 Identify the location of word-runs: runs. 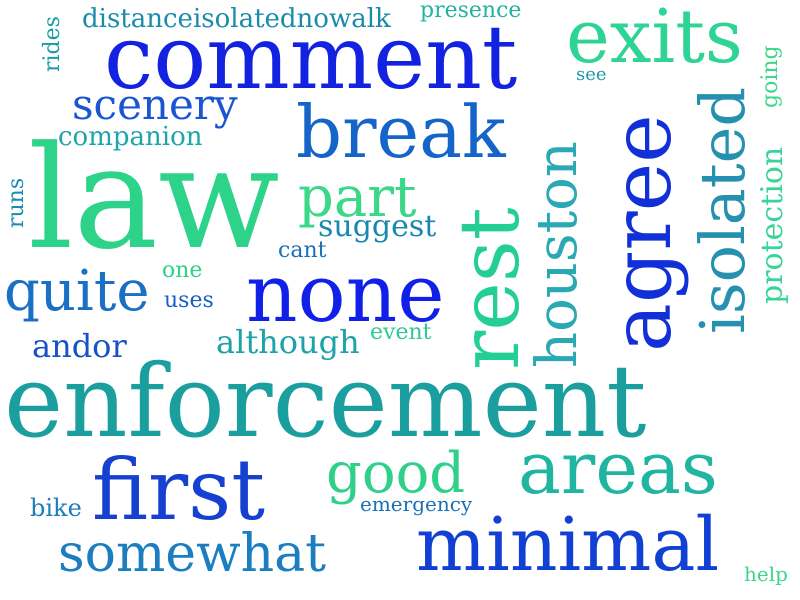
(16, 202).